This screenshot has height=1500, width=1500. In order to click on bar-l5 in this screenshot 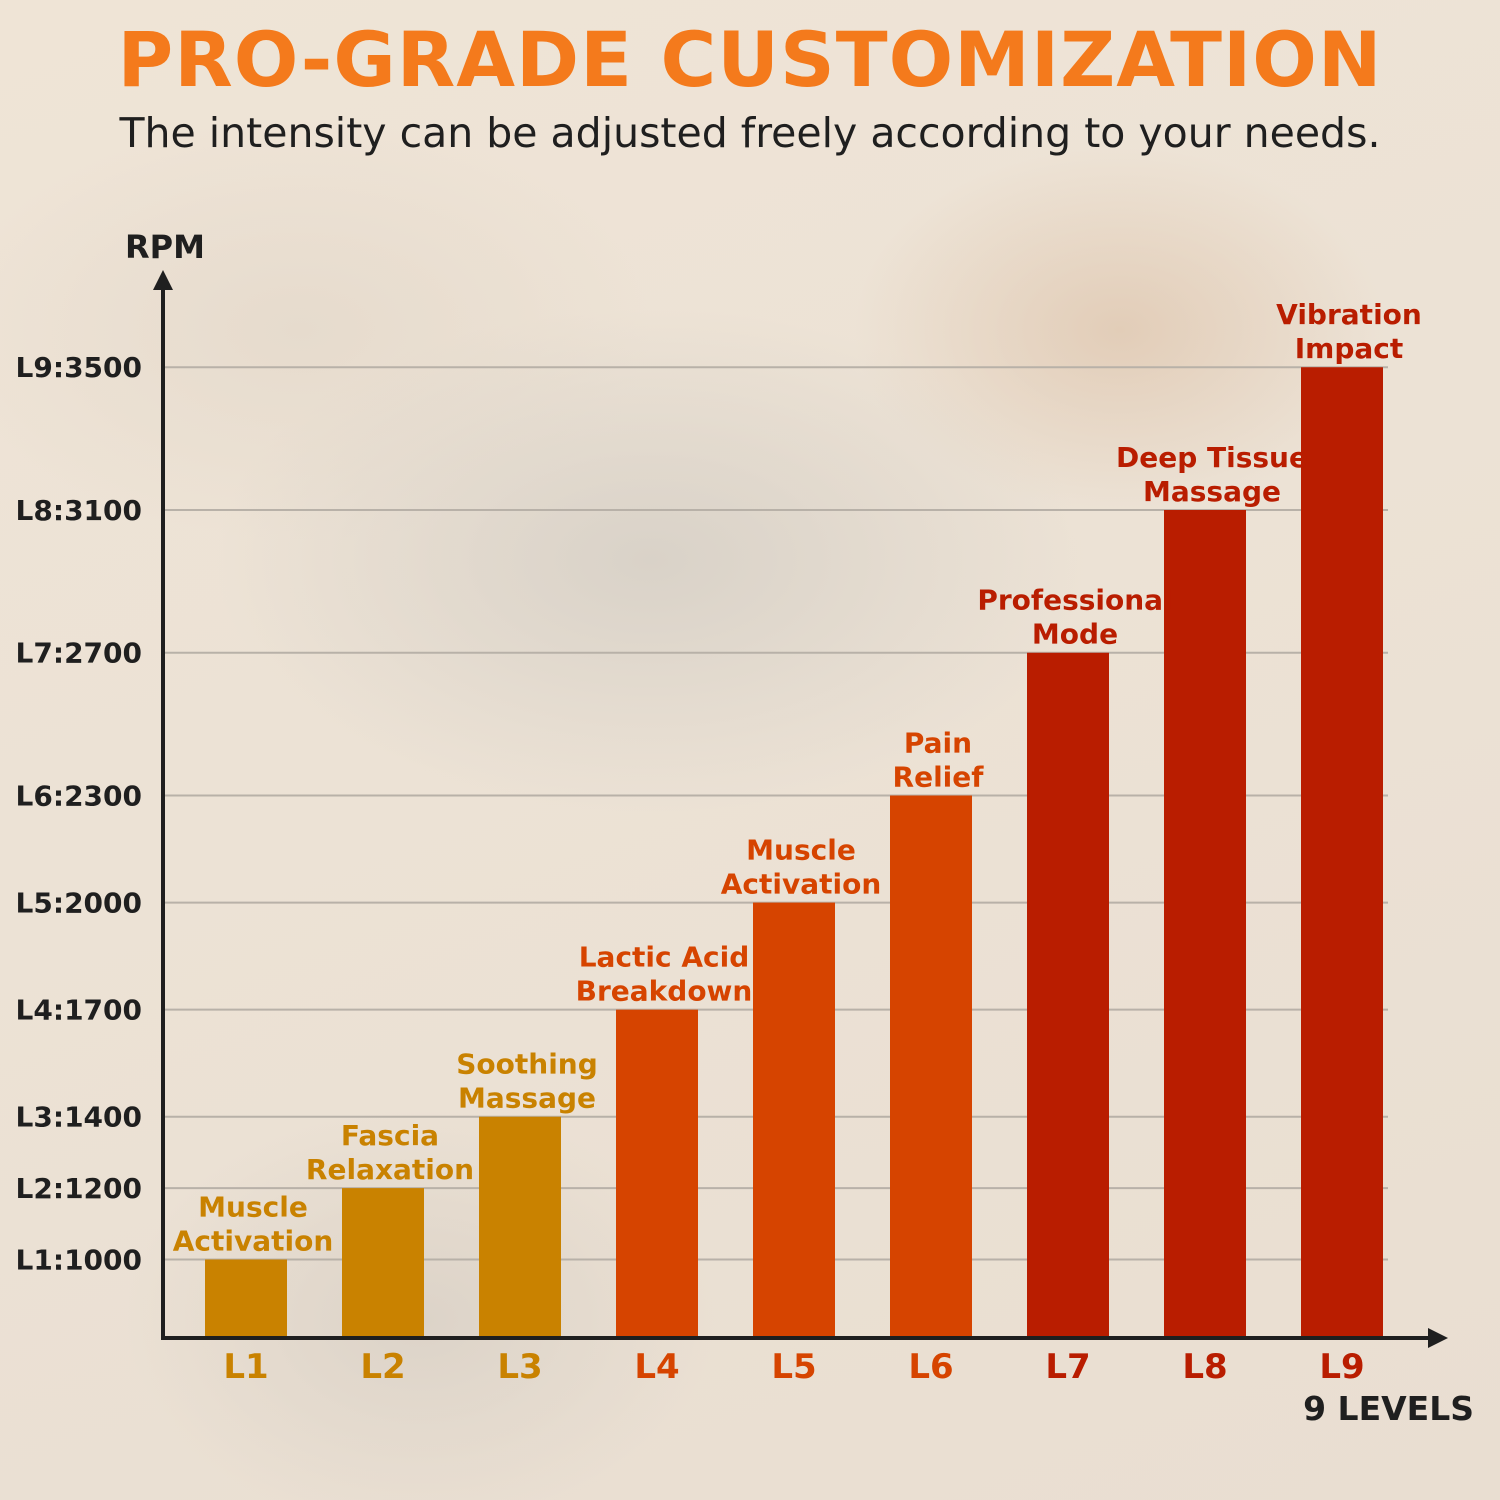, I will do `click(794, 1120)`.